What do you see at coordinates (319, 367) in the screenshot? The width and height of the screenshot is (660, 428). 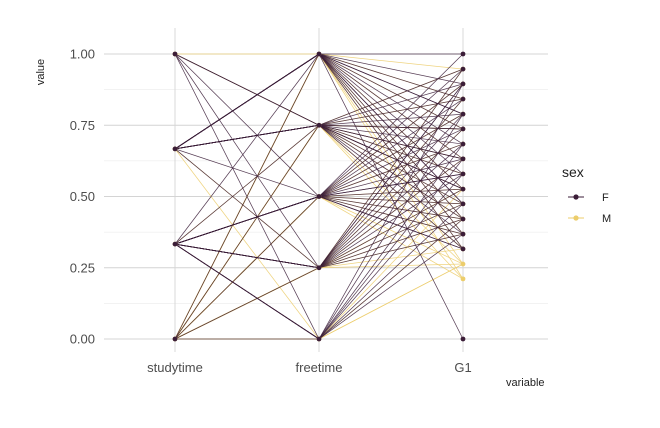 I see `x-tick-label: freetime` at bounding box center [319, 367].